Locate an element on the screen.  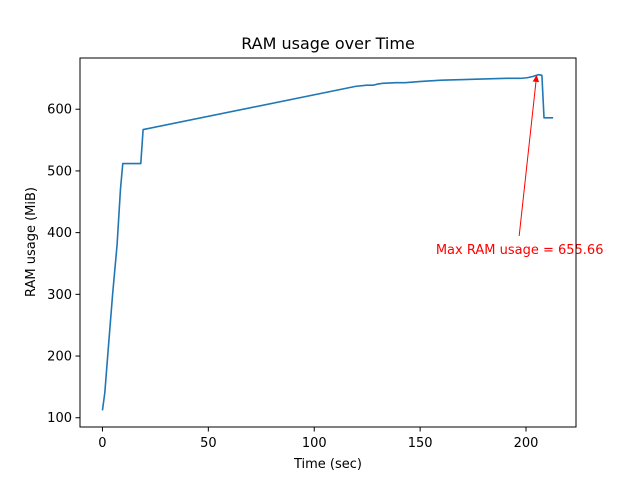
y-tick-label: 500 is located at coordinates (59, 171).